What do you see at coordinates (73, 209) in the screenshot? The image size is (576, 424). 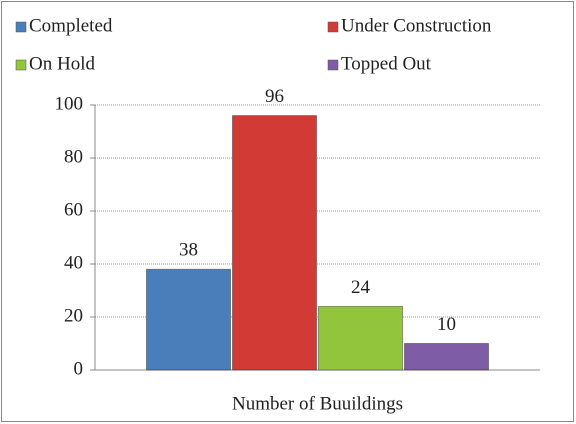 I see `y-tick-label: 60` at bounding box center [73, 209].